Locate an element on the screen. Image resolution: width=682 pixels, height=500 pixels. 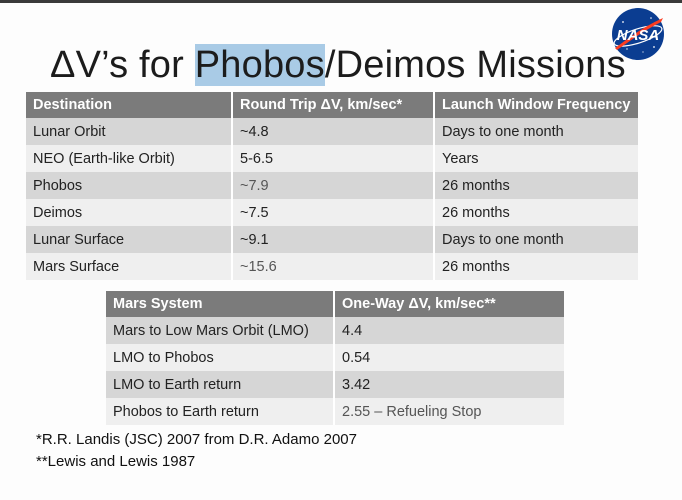
table-header-row: Mars System One-Way ΔV, km/sec** is located at coordinates (335, 304).